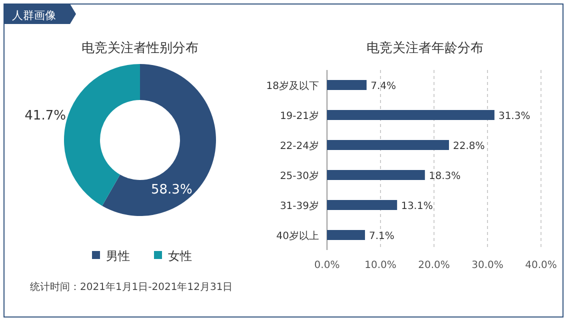  What do you see at coordinates (297, 236) in the screenshot?
I see `y-tick-label: 40岁以上` at bounding box center [297, 236].